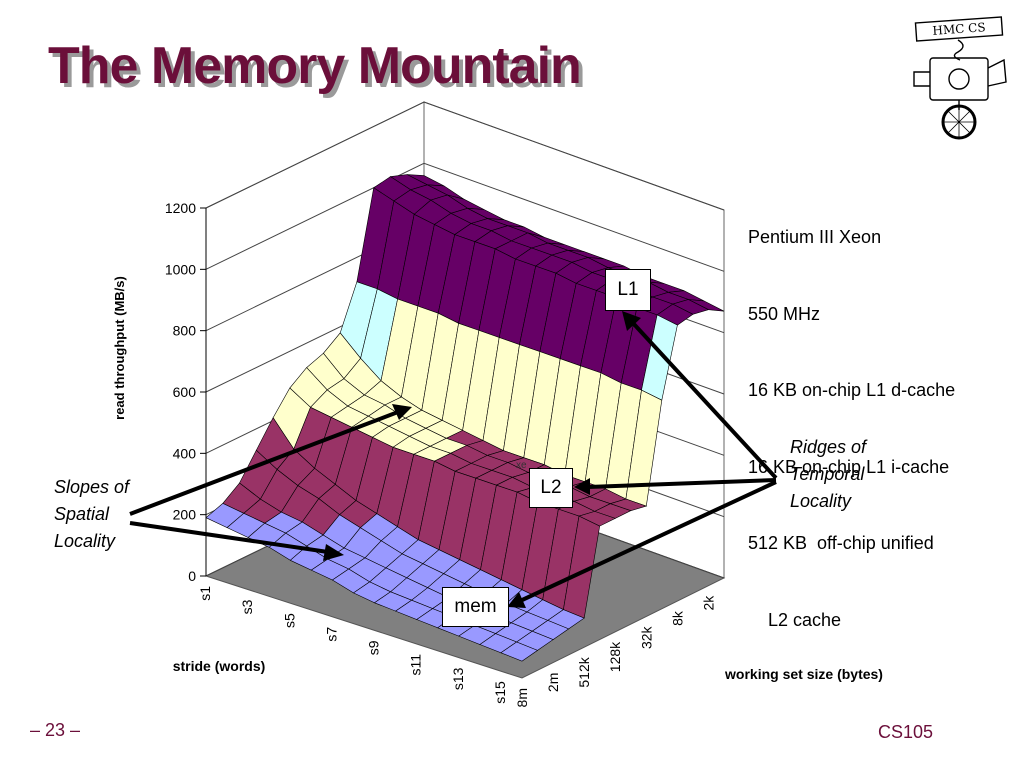  I want to click on y-tick-label: 200, so click(185, 515).